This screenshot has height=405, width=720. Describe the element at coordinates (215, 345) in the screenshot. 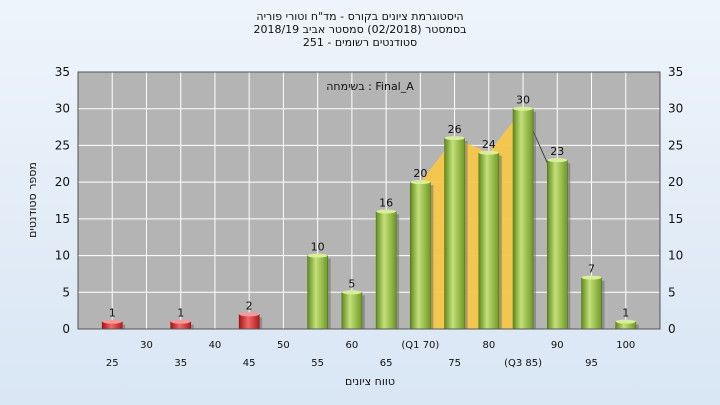

I see `x-tick-label: 40` at that location.